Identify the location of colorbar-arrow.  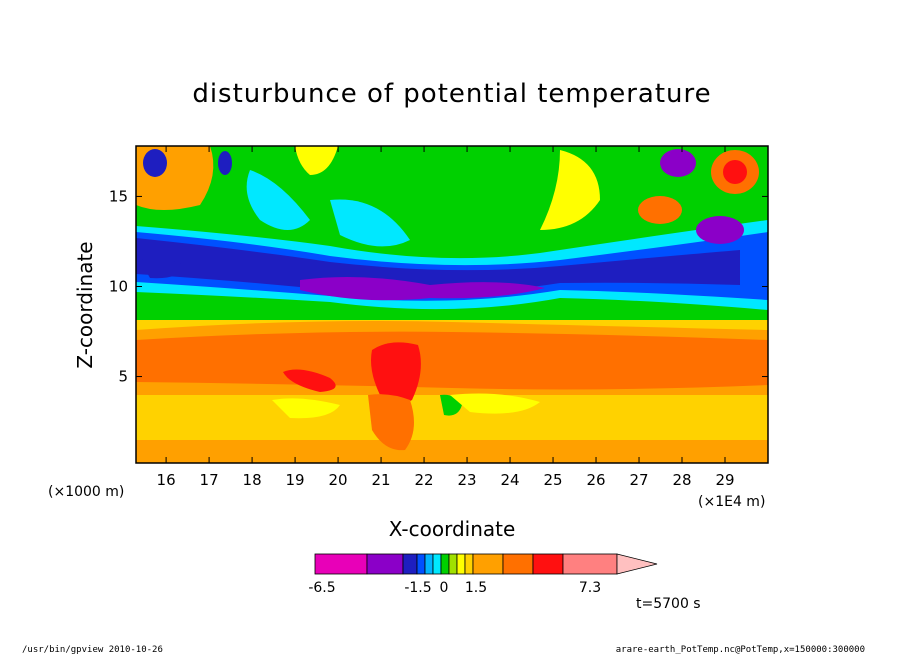
(637, 564).